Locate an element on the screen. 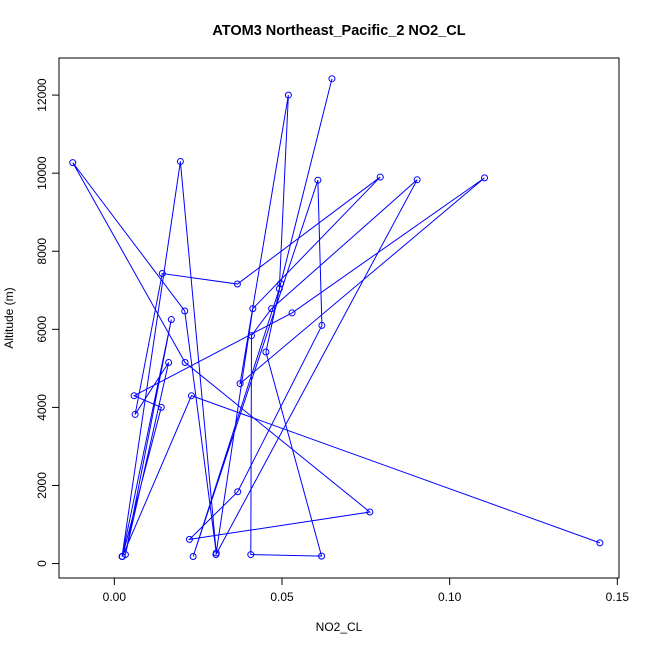  x-axis: 0.00 0.05 0.10 0.15 is located at coordinates (366, 590).